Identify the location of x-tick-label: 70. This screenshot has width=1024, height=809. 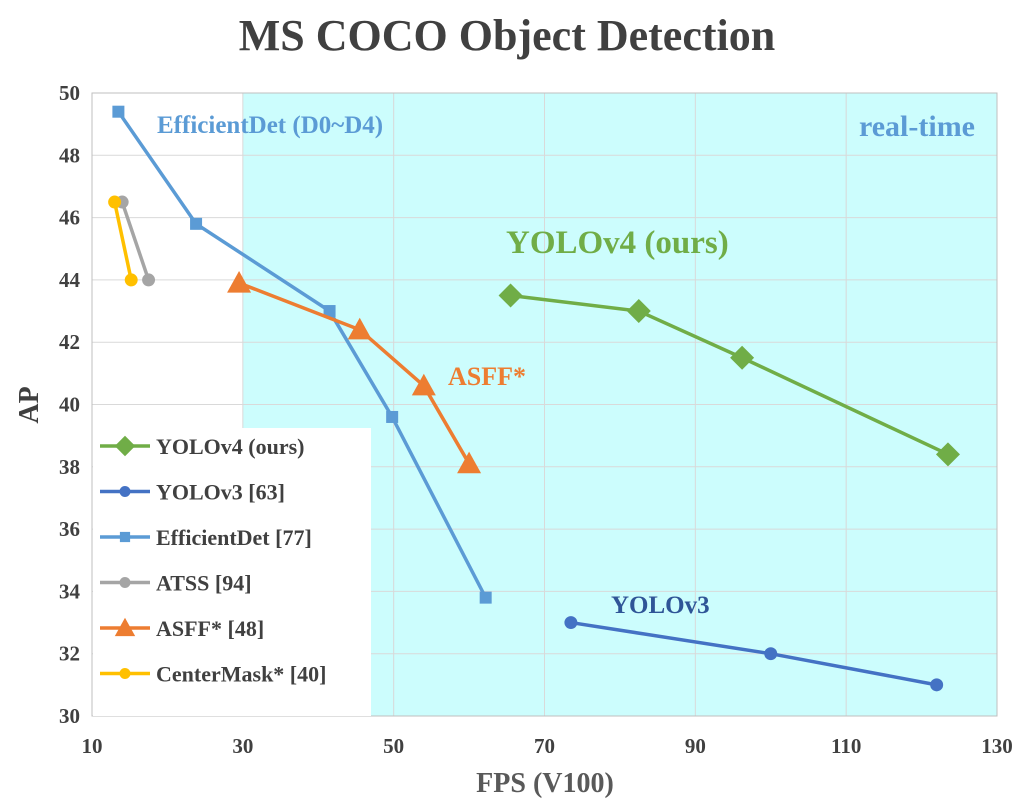
(544, 746).